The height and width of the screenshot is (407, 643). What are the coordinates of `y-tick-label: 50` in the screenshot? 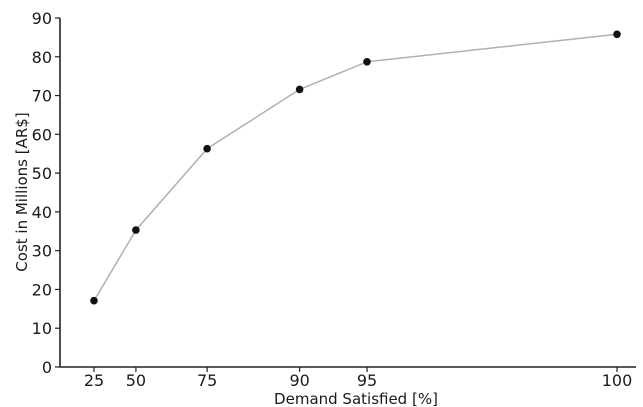 It's located at (42, 173).